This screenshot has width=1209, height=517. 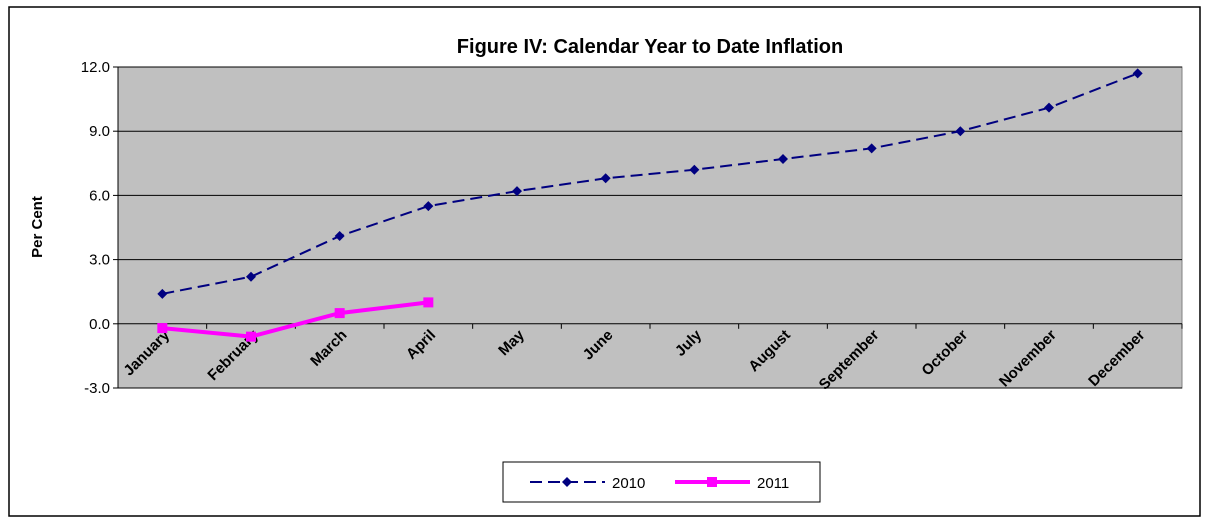 What do you see at coordinates (99, 260) in the screenshot?
I see `y-tick-label: 3.0` at bounding box center [99, 260].